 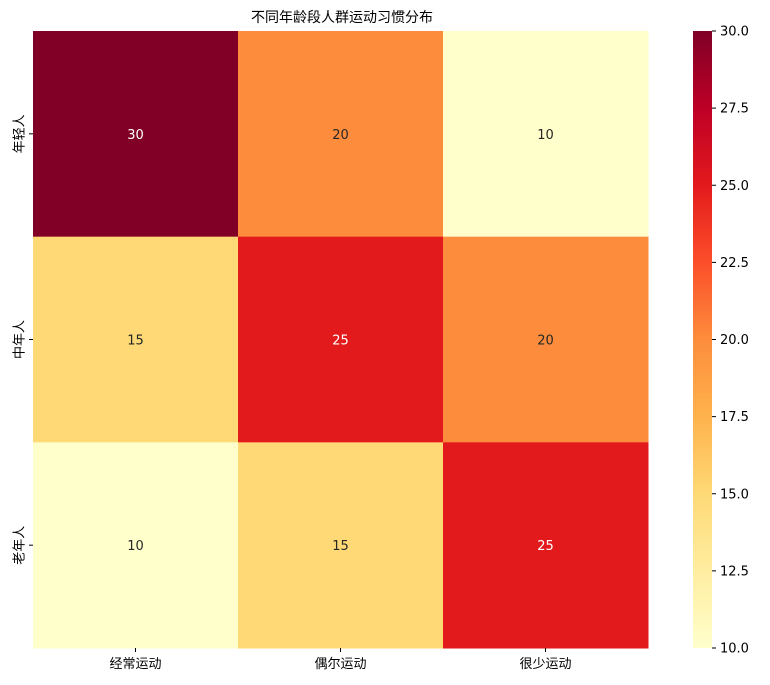 I want to click on colorbar-ticks: 10.0 12.5 15.0 17.5 20.0 22.5 25.0 27.5 30.0, so click(x=730, y=341).